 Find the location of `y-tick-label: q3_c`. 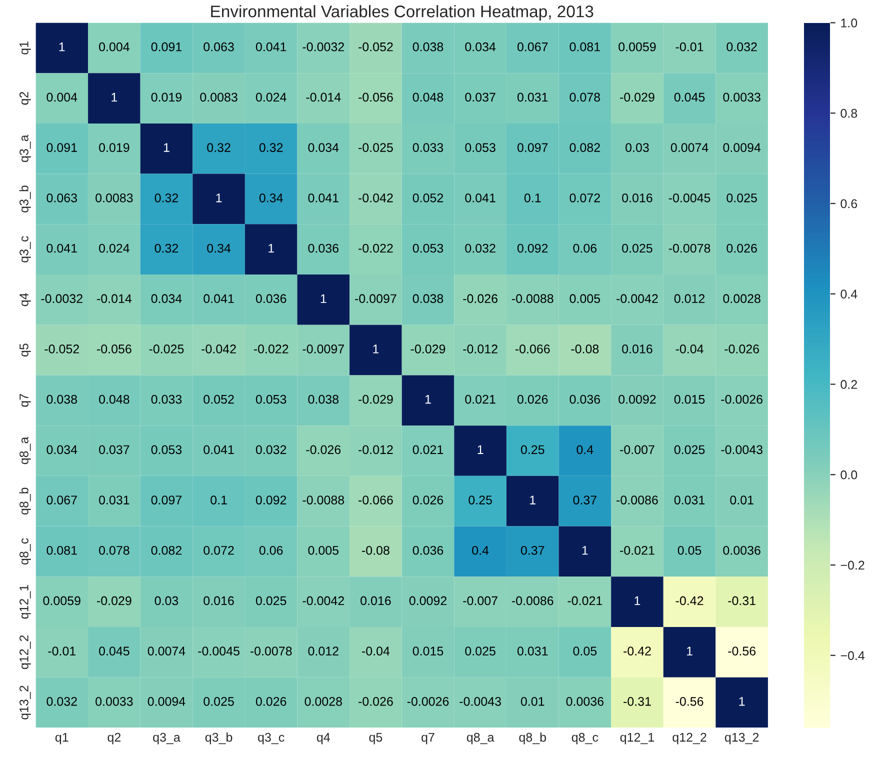

y-tick-label: q3_c is located at coordinates (25, 249).